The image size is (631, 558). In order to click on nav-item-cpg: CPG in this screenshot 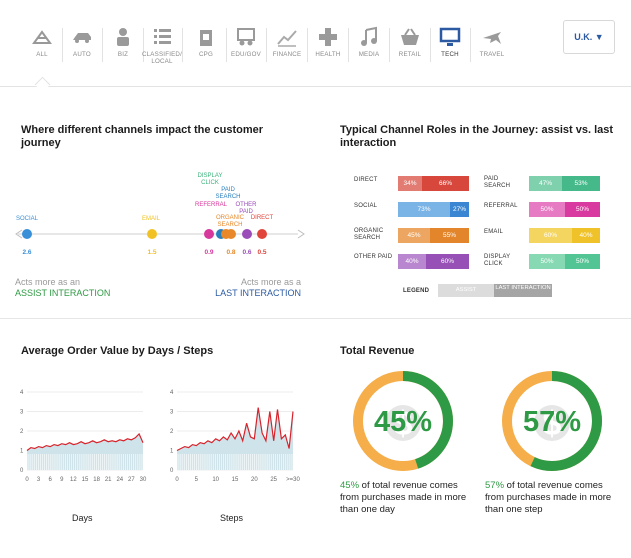, I will do `click(206, 42)`.